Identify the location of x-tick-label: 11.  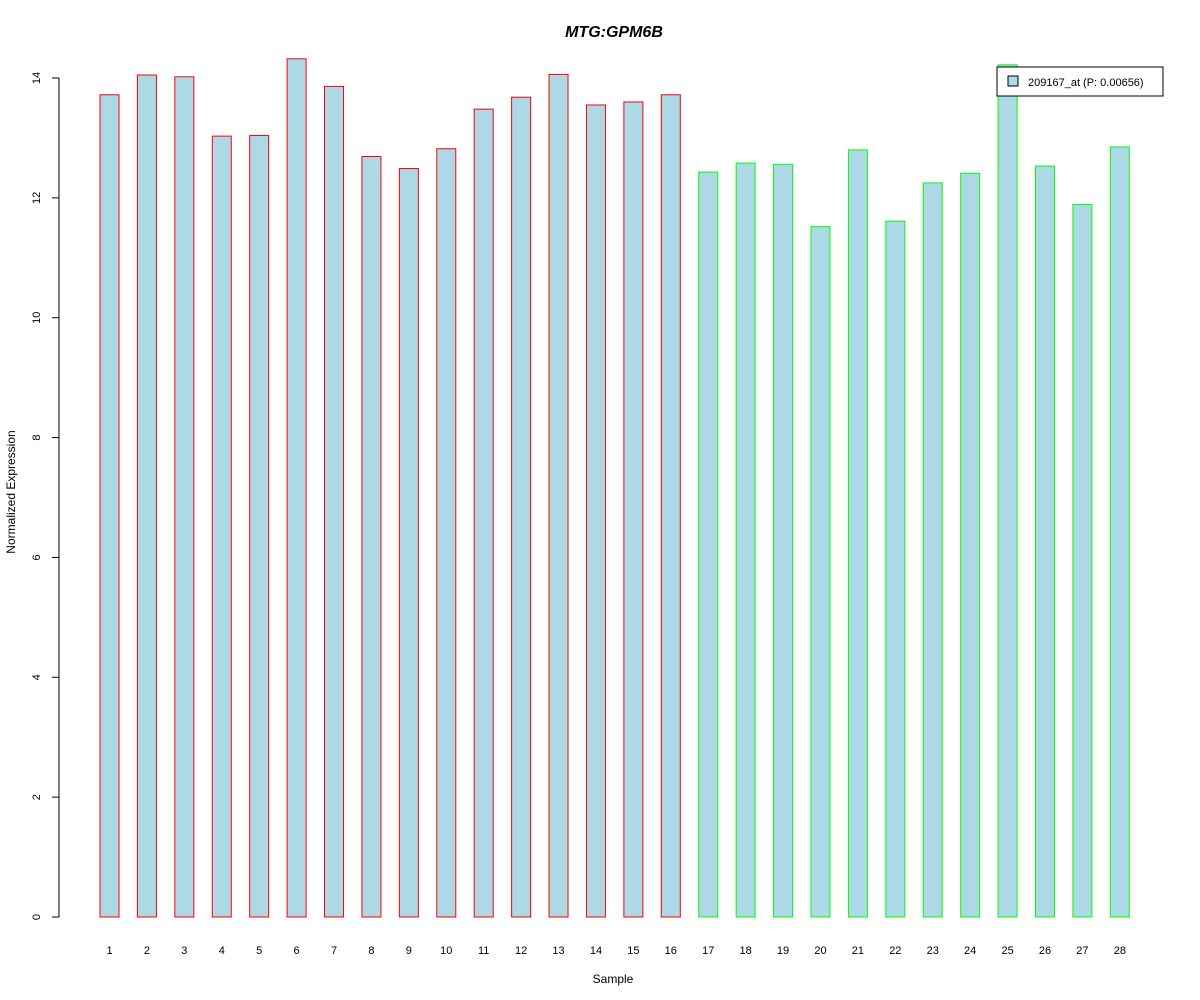
(483, 951).